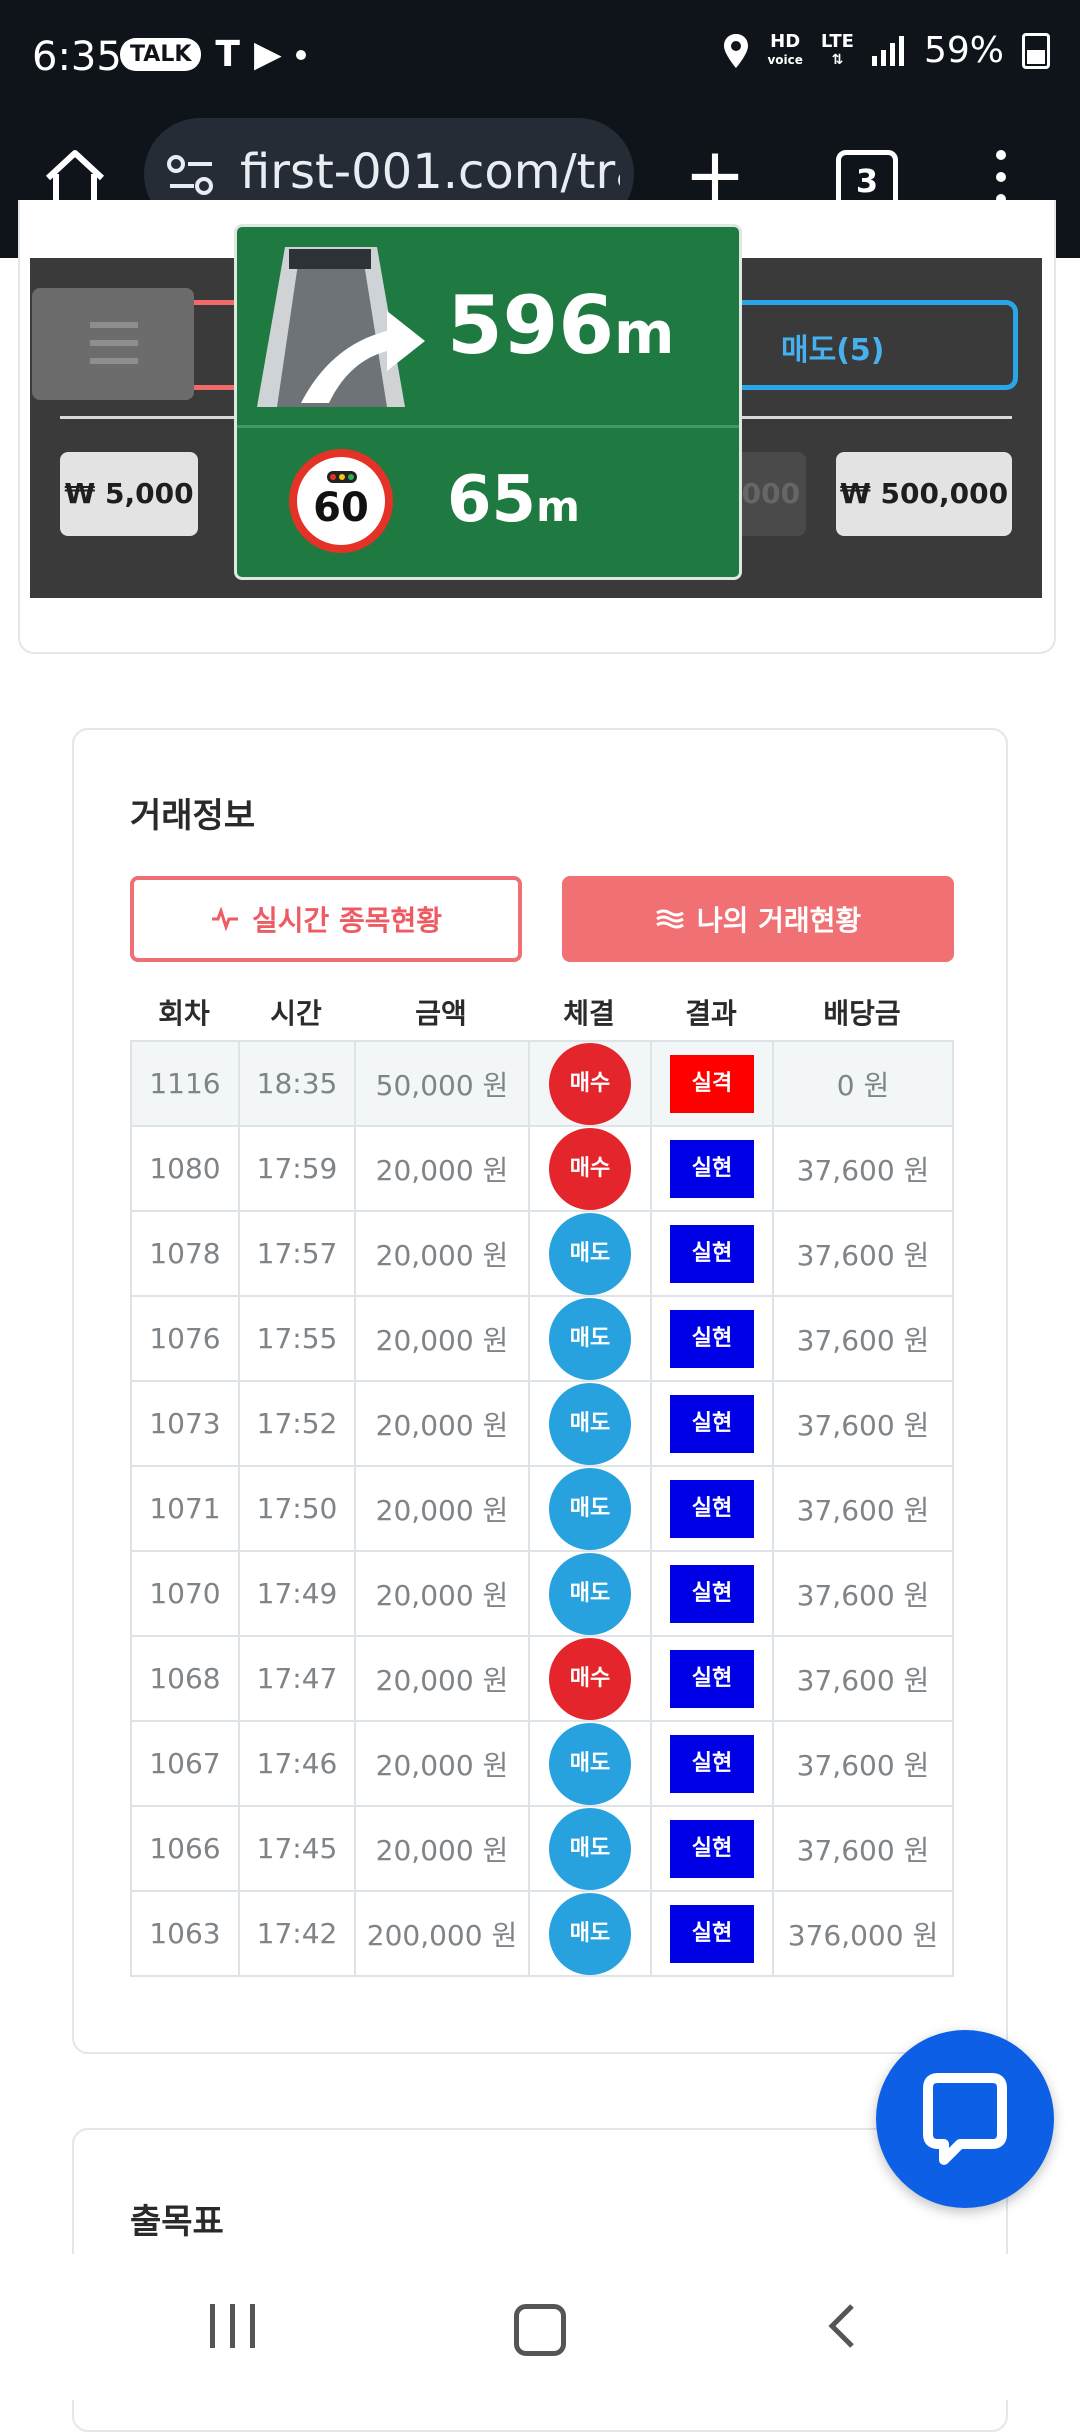  Describe the element at coordinates (326, 919) in the screenshot. I see `tab-realtime-status: 실시간 종목현황` at that location.